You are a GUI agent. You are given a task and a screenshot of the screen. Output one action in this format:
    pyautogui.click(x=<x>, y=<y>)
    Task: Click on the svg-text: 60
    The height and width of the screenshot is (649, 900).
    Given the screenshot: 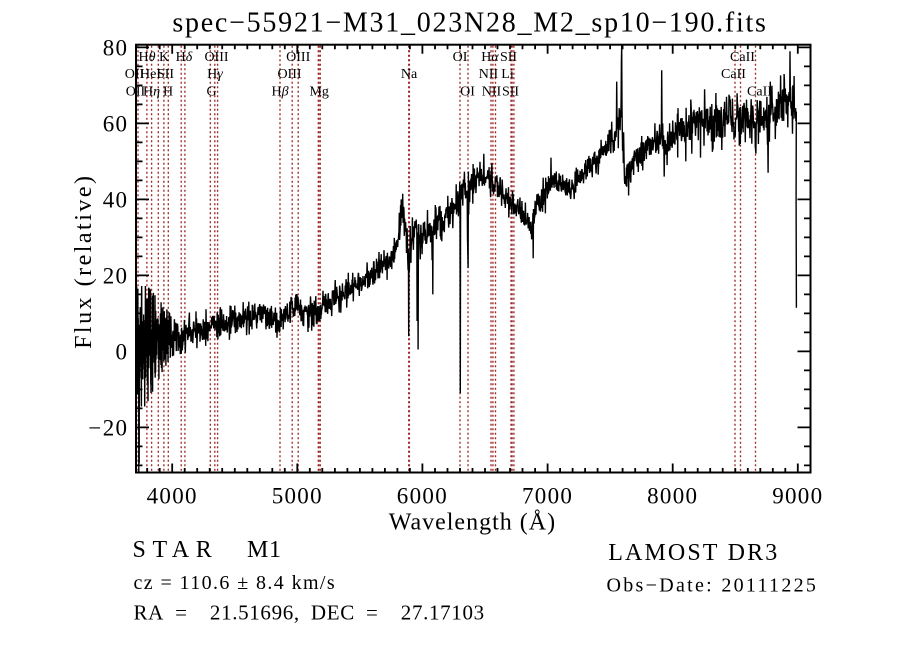 What is the action you would take?
    pyautogui.click(x=116, y=123)
    